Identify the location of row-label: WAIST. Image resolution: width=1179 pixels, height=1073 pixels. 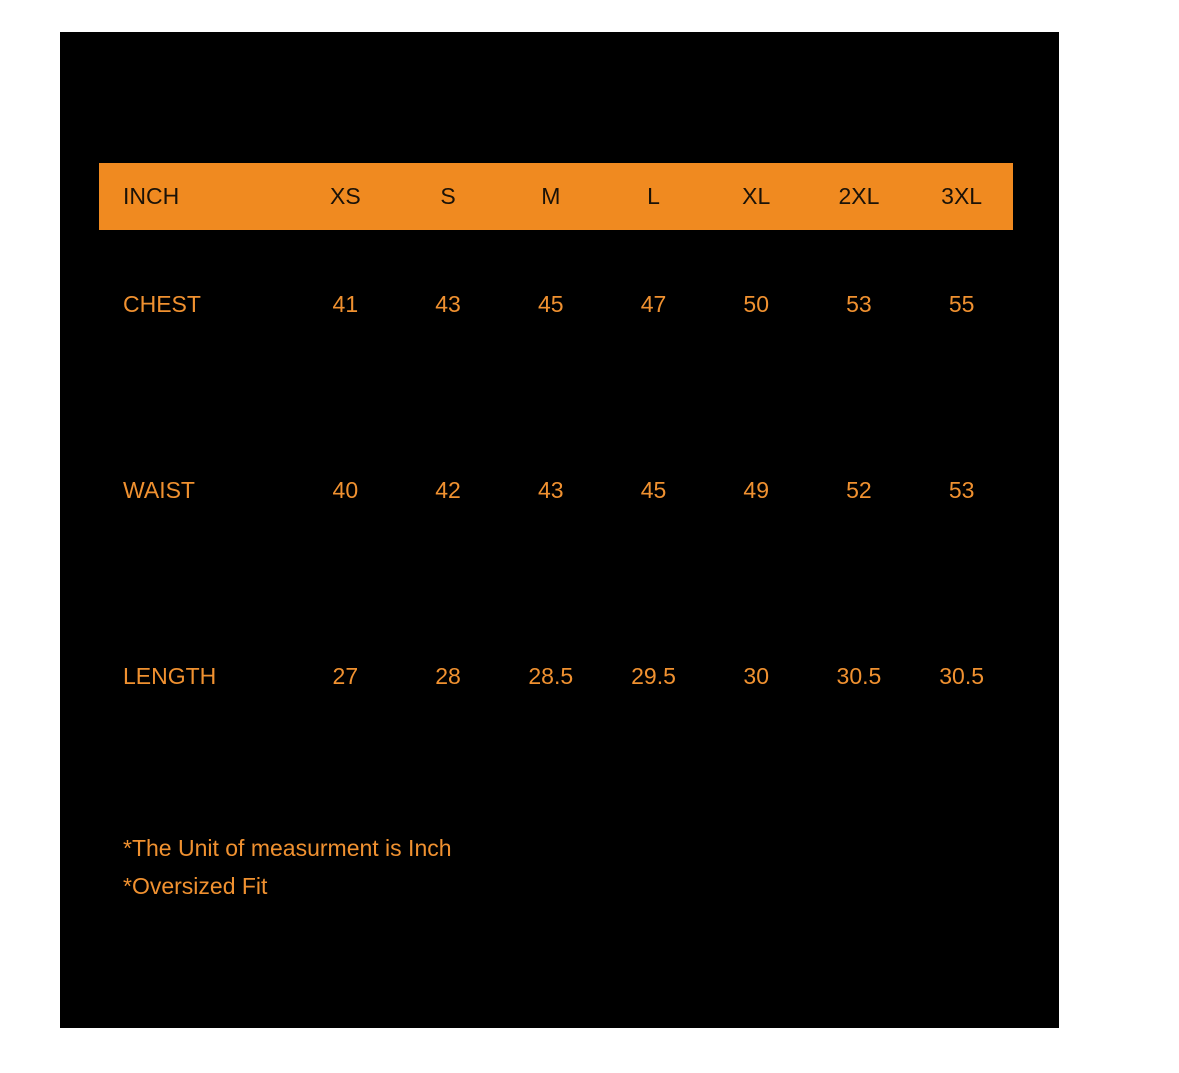
(159, 489).